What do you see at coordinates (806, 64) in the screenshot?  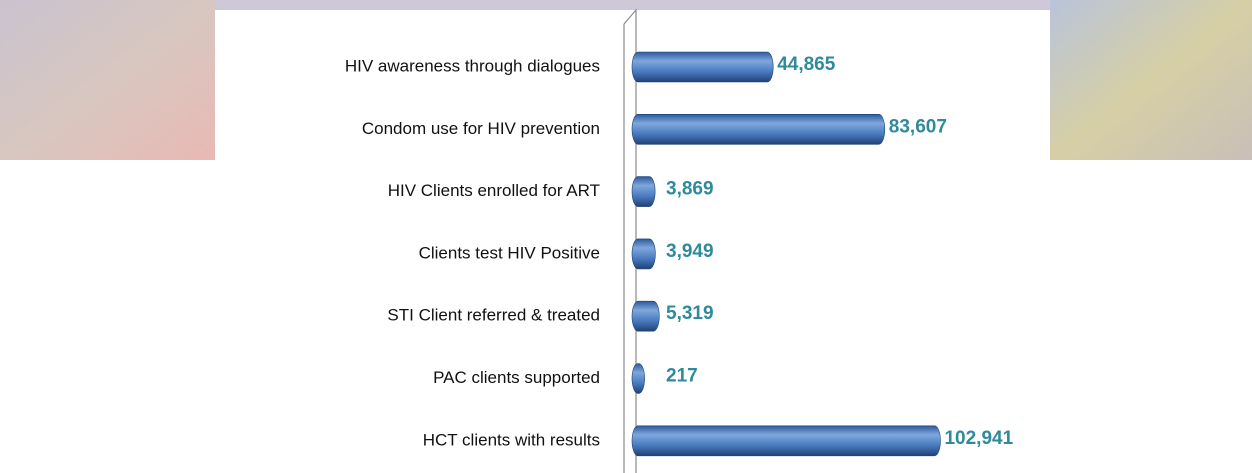 I see `value-label: 44,865` at bounding box center [806, 64].